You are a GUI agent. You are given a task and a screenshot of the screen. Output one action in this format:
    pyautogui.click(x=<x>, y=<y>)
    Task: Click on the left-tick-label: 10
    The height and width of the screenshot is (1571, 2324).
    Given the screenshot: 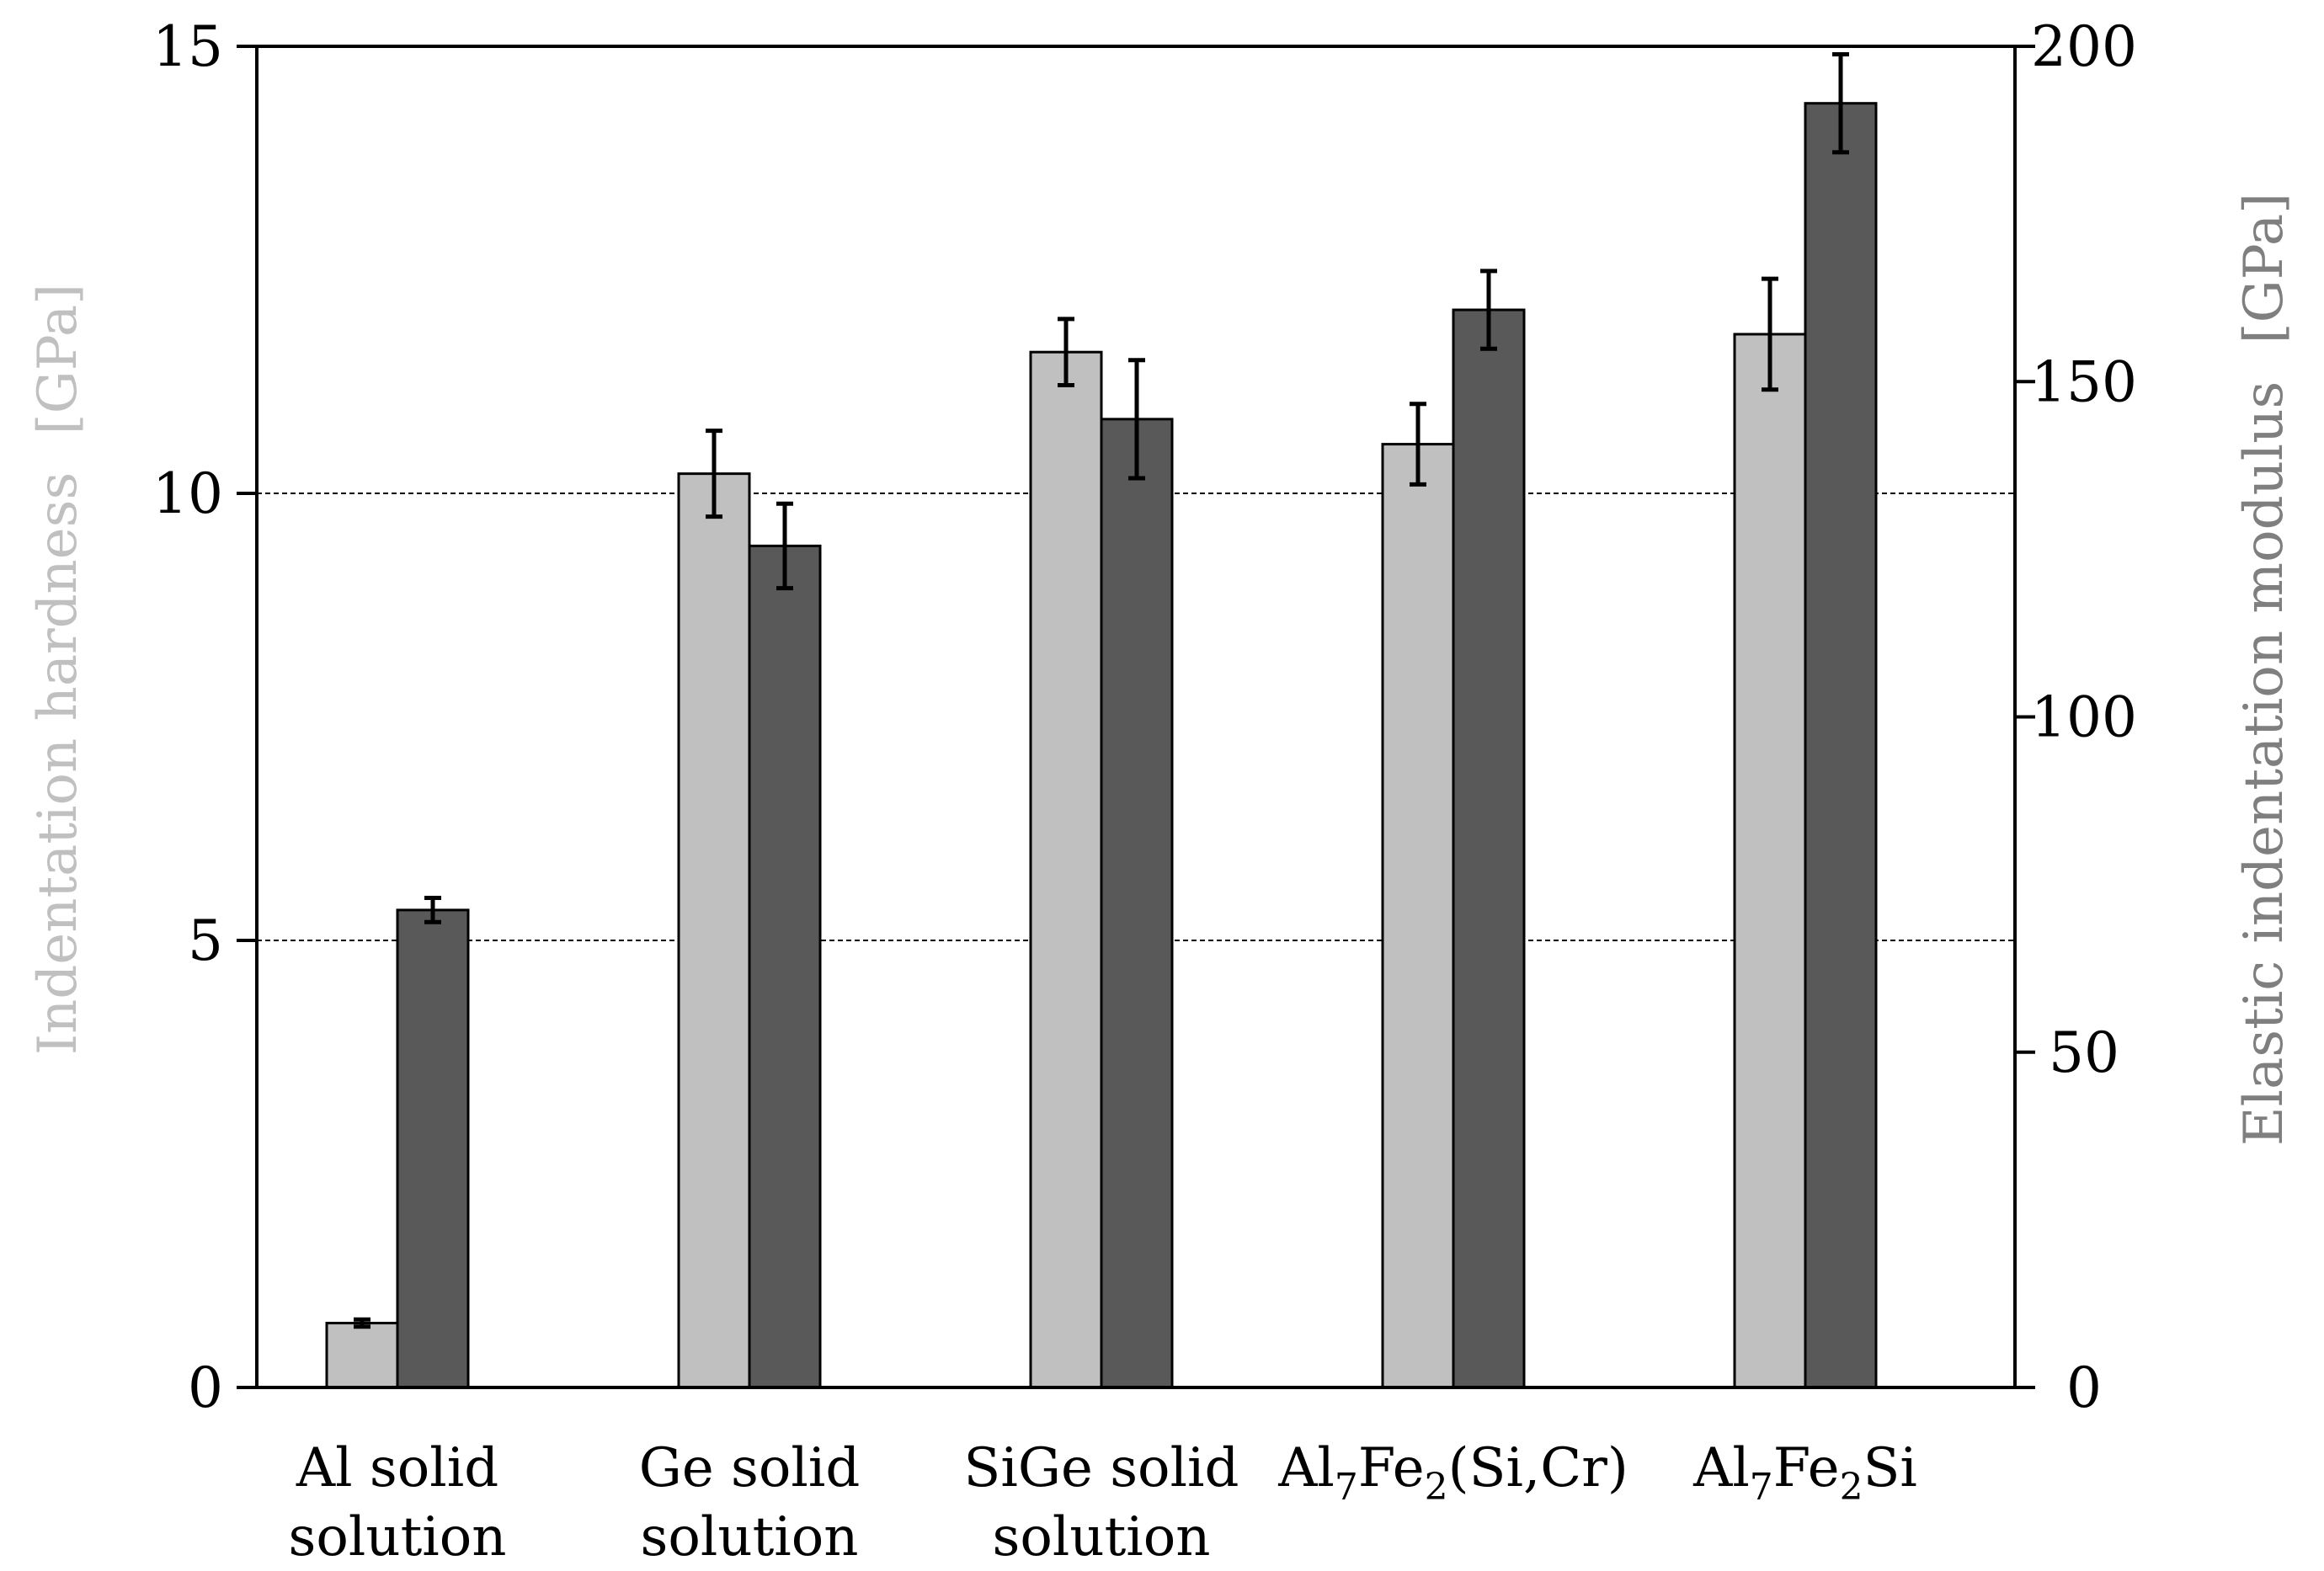 What is the action you would take?
    pyautogui.click(x=187, y=493)
    